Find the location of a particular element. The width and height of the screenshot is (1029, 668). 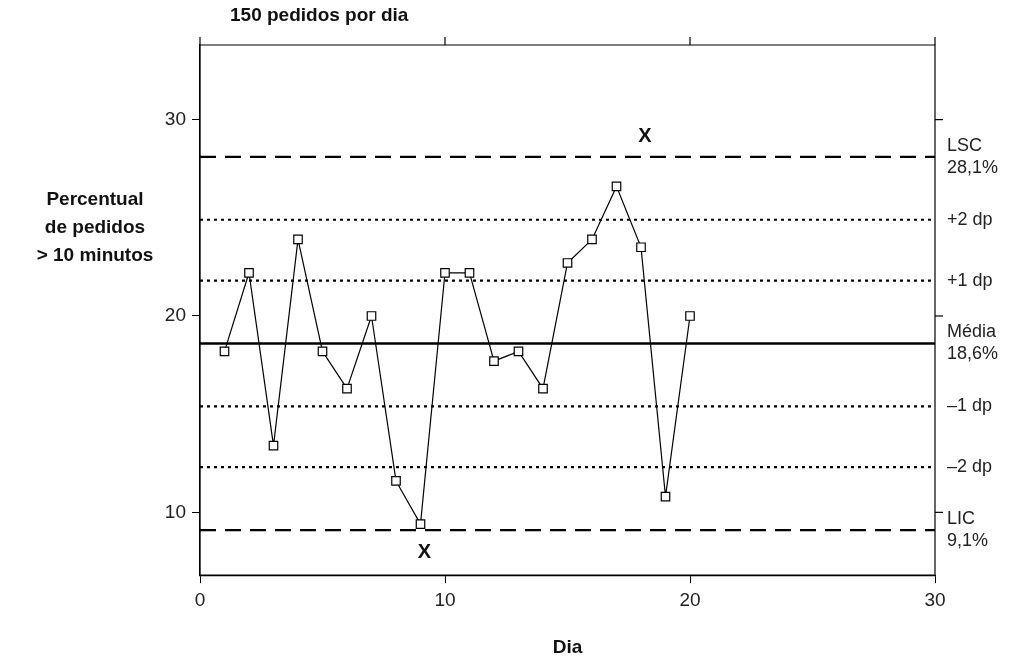

x-tick-label: 0 is located at coordinates (200, 599).